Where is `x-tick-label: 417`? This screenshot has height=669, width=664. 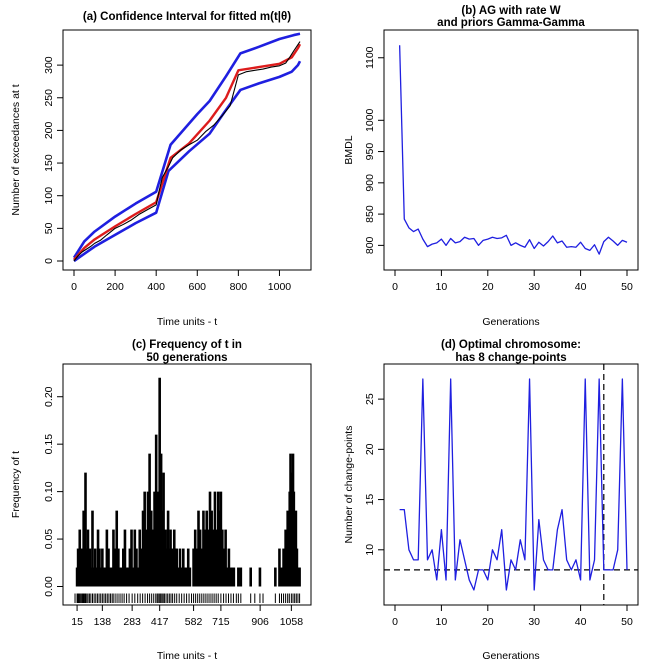 x-tick-label: 417 is located at coordinates (160, 622).